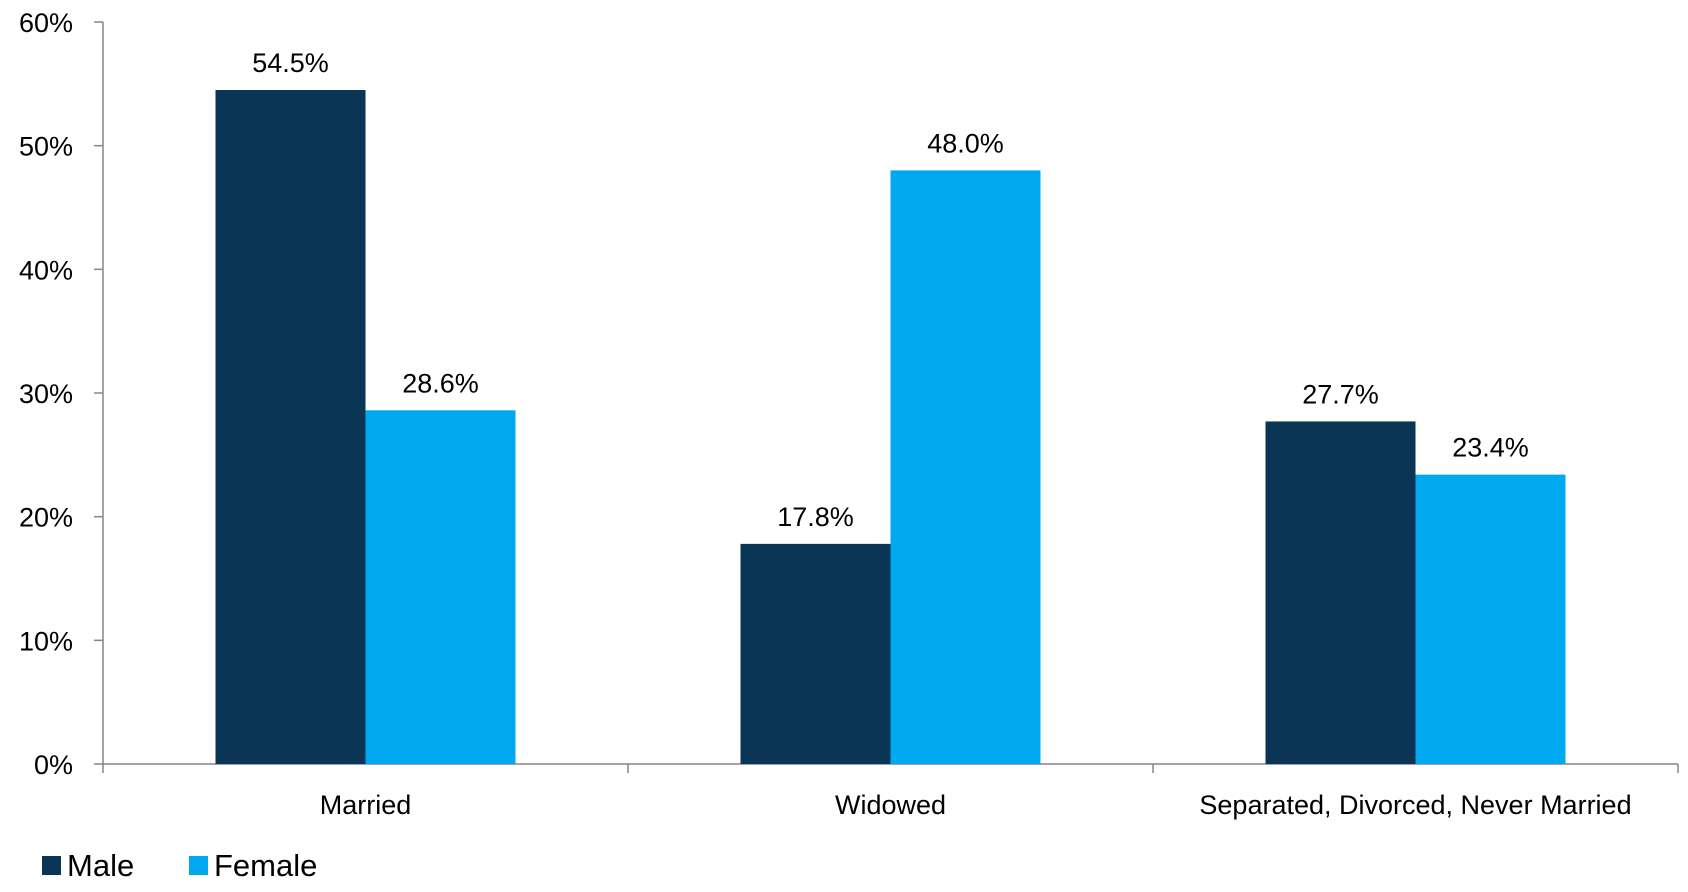 The width and height of the screenshot is (1688, 892). What do you see at coordinates (1415, 805) in the screenshot?
I see `x-tick-label: Separated, Divorced, Never Married` at bounding box center [1415, 805].